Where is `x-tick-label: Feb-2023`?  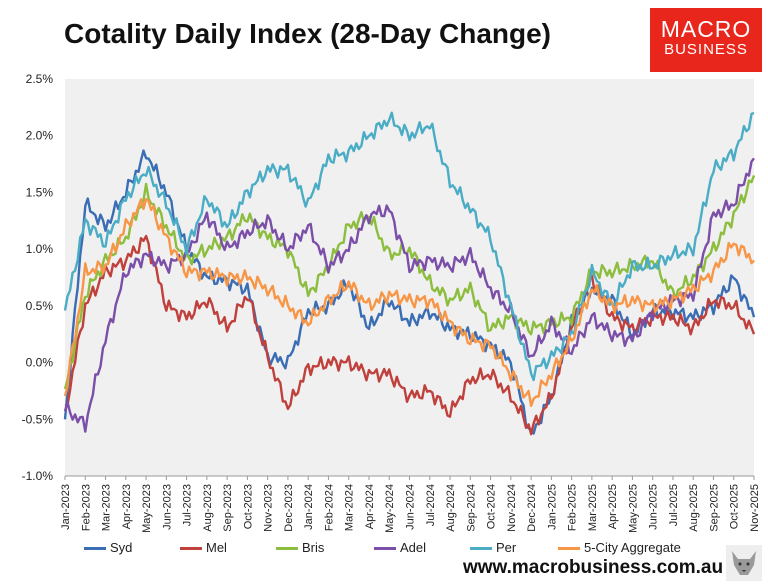
x-tick-label: Feb-2023 is located at coordinates (86, 507).